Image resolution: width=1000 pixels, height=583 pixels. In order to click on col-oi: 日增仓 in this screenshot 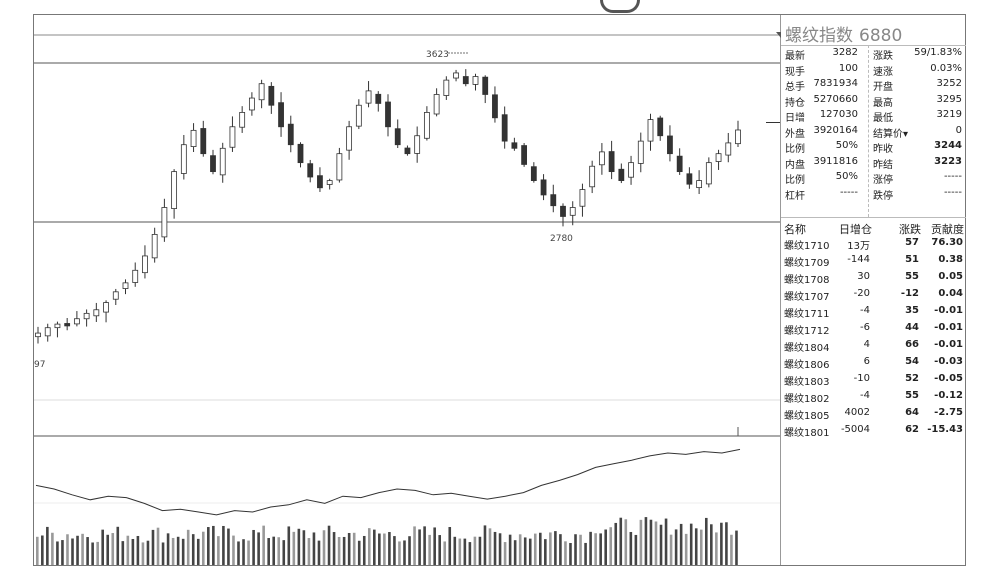, I will do `click(855, 229)`.